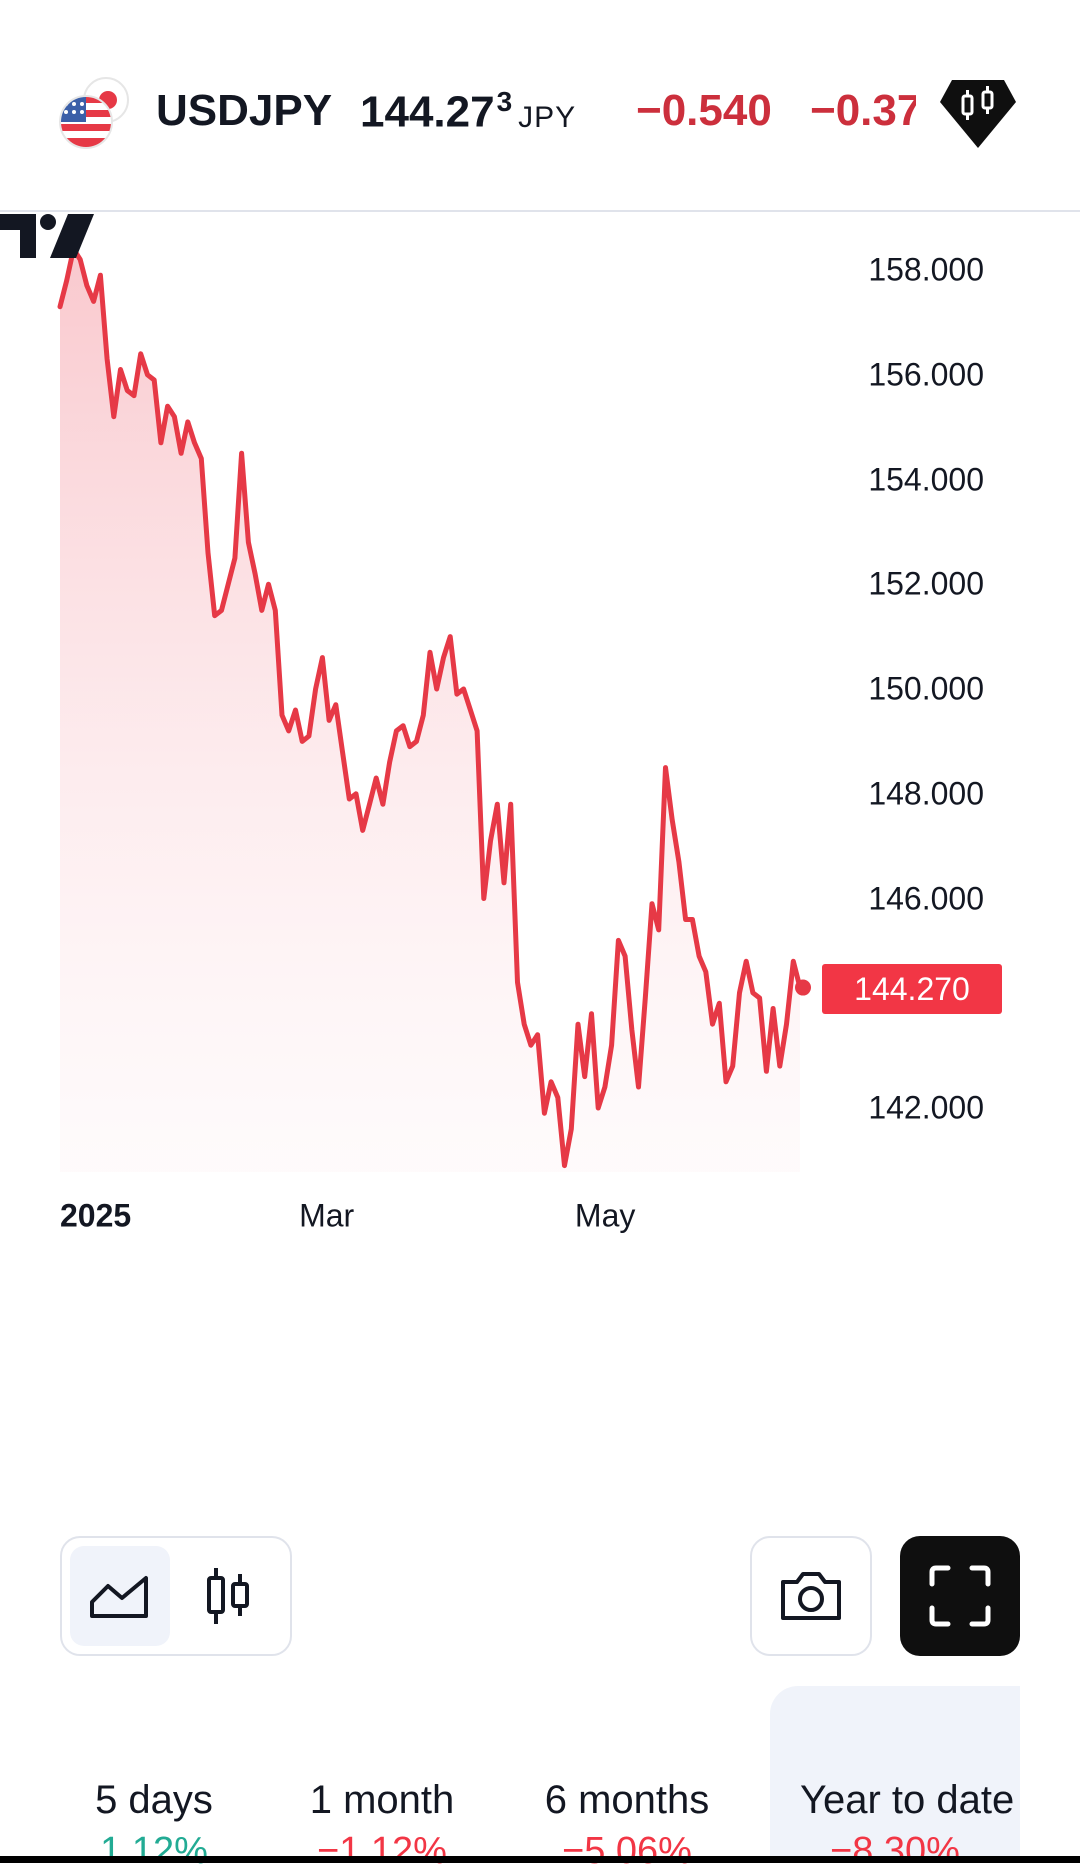 Image resolution: width=1080 pixels, height=1873 pixels. Describe the element at coordinates (627, 1851) in the screenshot. I see `period-change: −5.06%` at that location.